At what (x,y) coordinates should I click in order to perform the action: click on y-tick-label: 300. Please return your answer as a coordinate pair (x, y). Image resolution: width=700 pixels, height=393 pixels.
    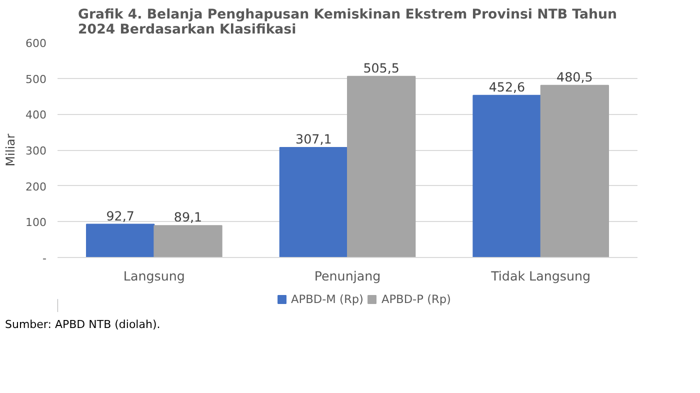
    Looking at the image, I should click on (36, 151).